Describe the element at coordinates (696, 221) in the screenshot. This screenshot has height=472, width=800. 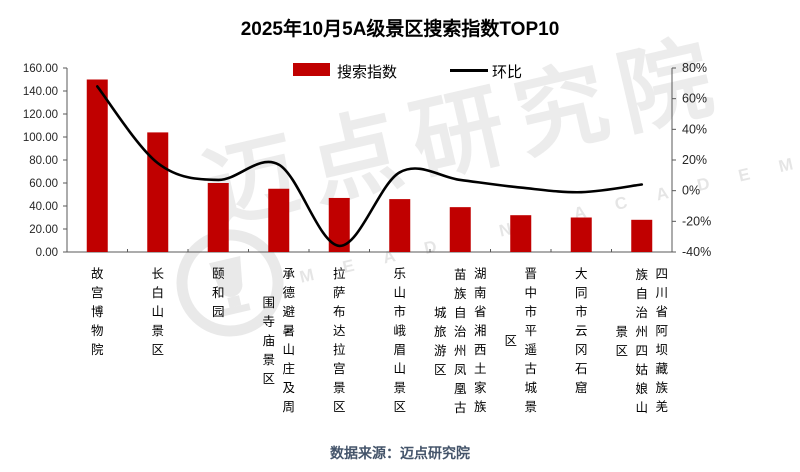
I see `tick-label-right: -20%` at that location.